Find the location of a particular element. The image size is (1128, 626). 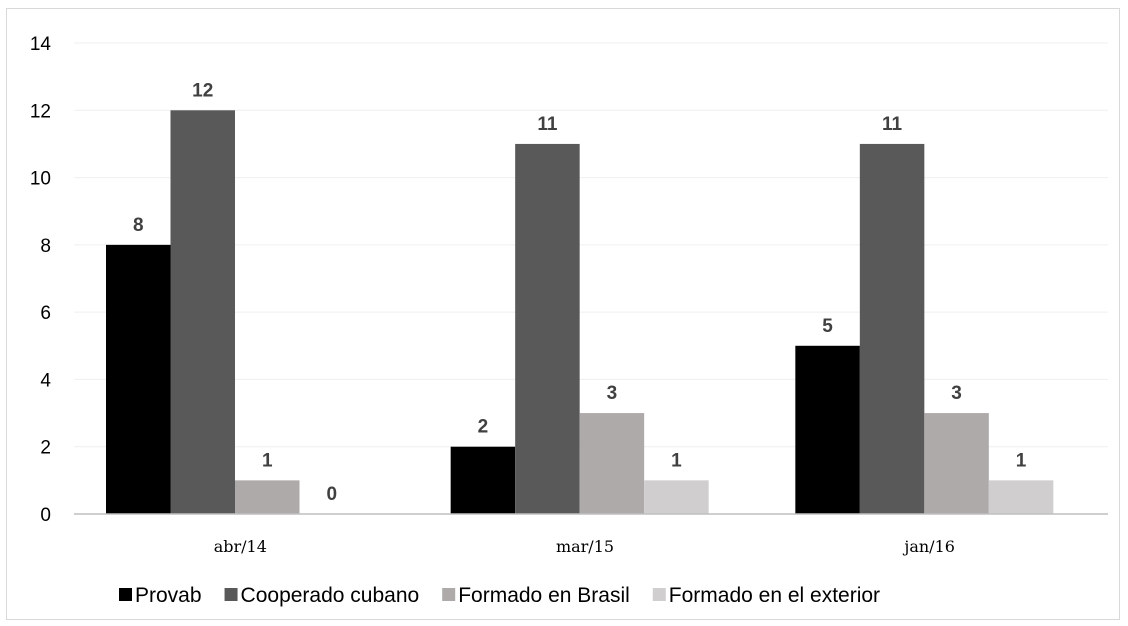

legend-label: Formado en Brasil is located at coordinates (544, 595).